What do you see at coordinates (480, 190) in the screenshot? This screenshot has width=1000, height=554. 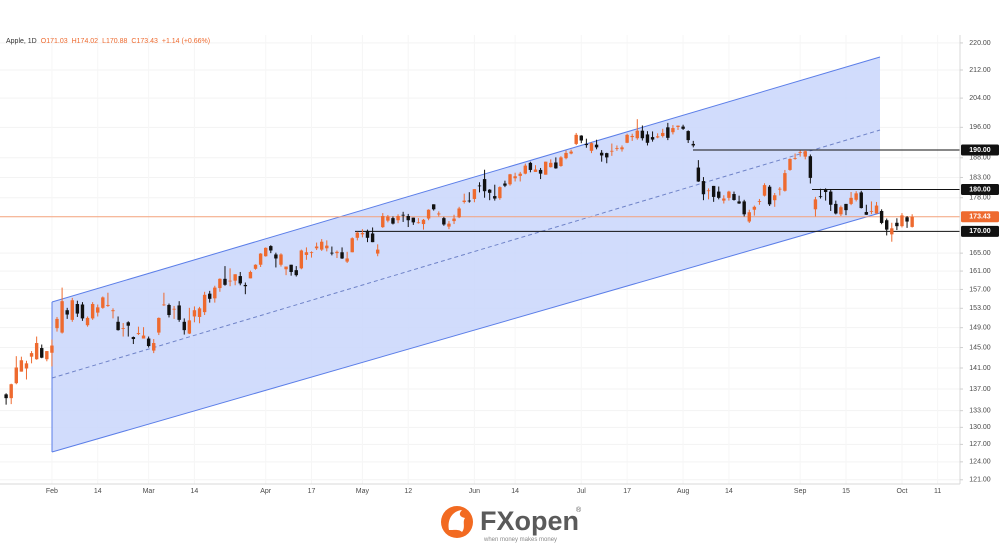 I see `levels` at bounding box center [480, 190].